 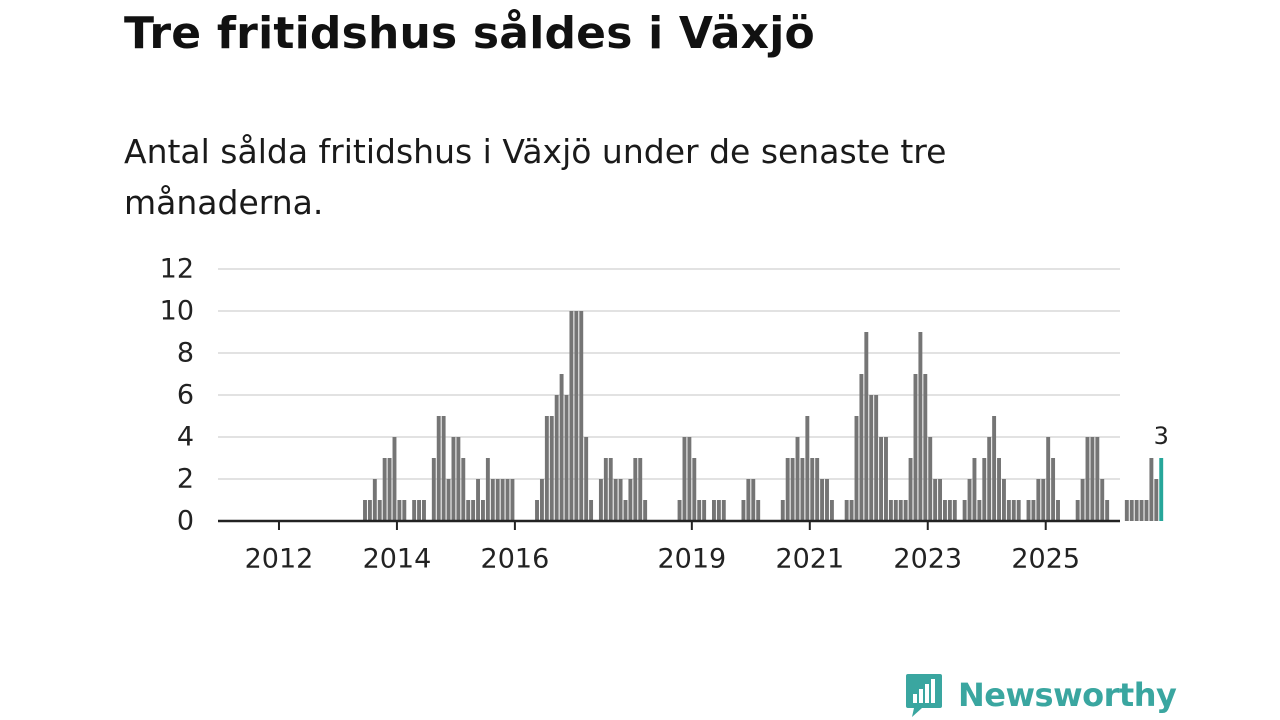 What do you see at coordinates (177, 311) in the screenshot?
I see `y-tick-label: 10` at bounding box center [177, 311].